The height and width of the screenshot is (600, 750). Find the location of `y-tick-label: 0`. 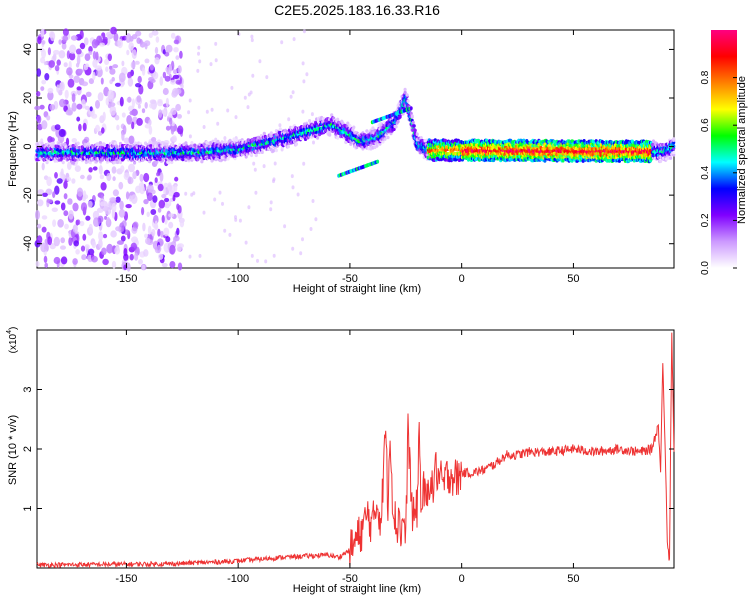

y-tick-label: 0 is located at coordinates (28, 147).